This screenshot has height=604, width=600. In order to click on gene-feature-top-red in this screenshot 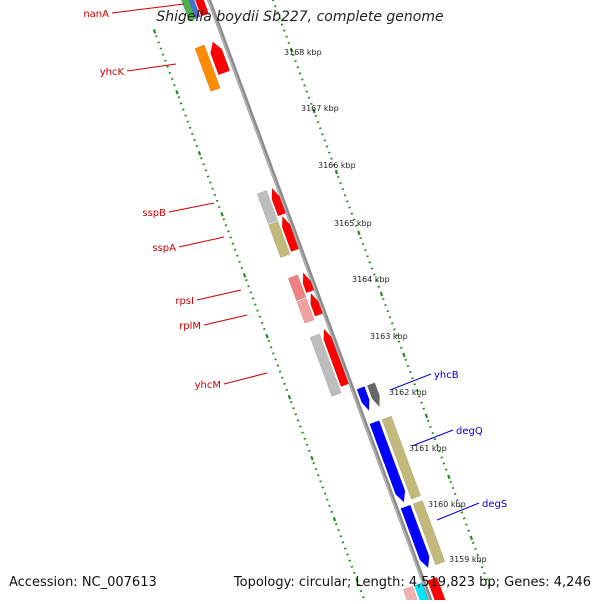, I will do `click(202, 8)`.